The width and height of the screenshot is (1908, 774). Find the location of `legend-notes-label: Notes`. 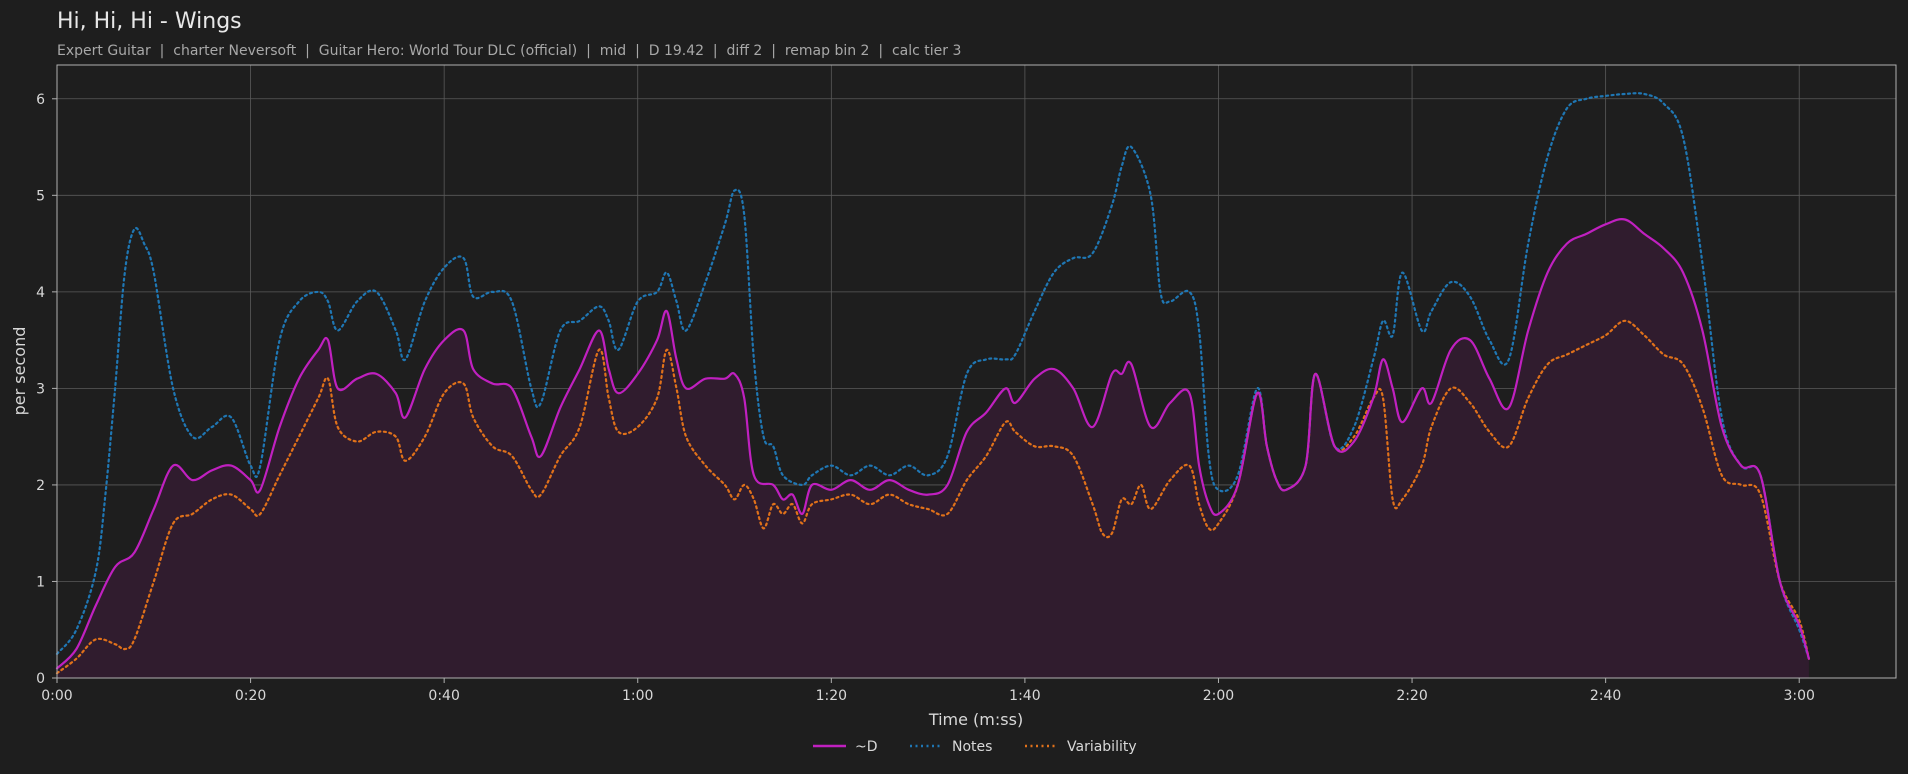

legend-notes-label: Notes is located at coordinates (972, 747).